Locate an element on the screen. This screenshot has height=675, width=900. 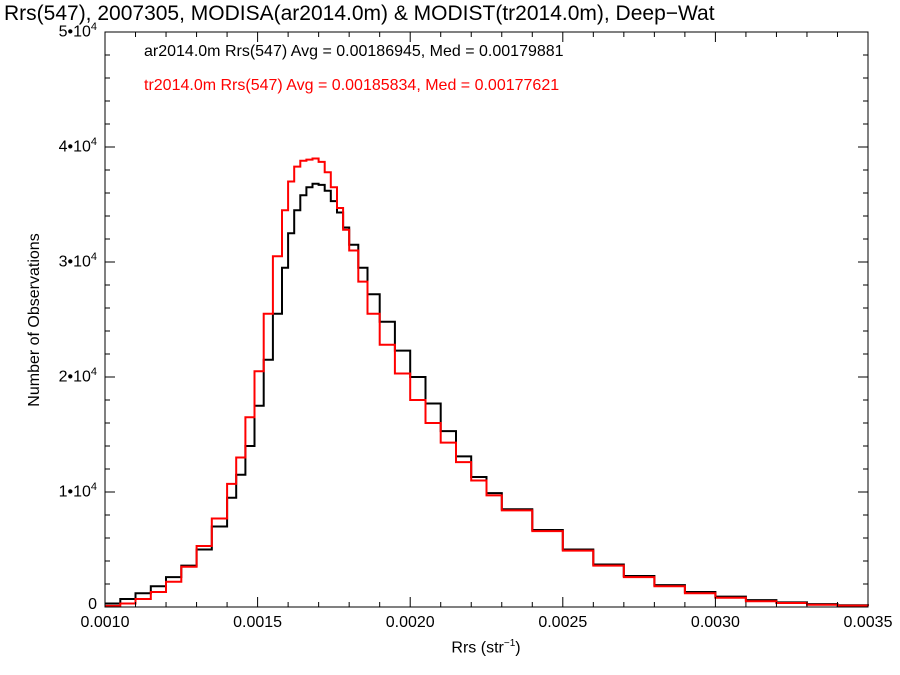
x-tick-label: 0.0010 is located at coordinates (105, 622).